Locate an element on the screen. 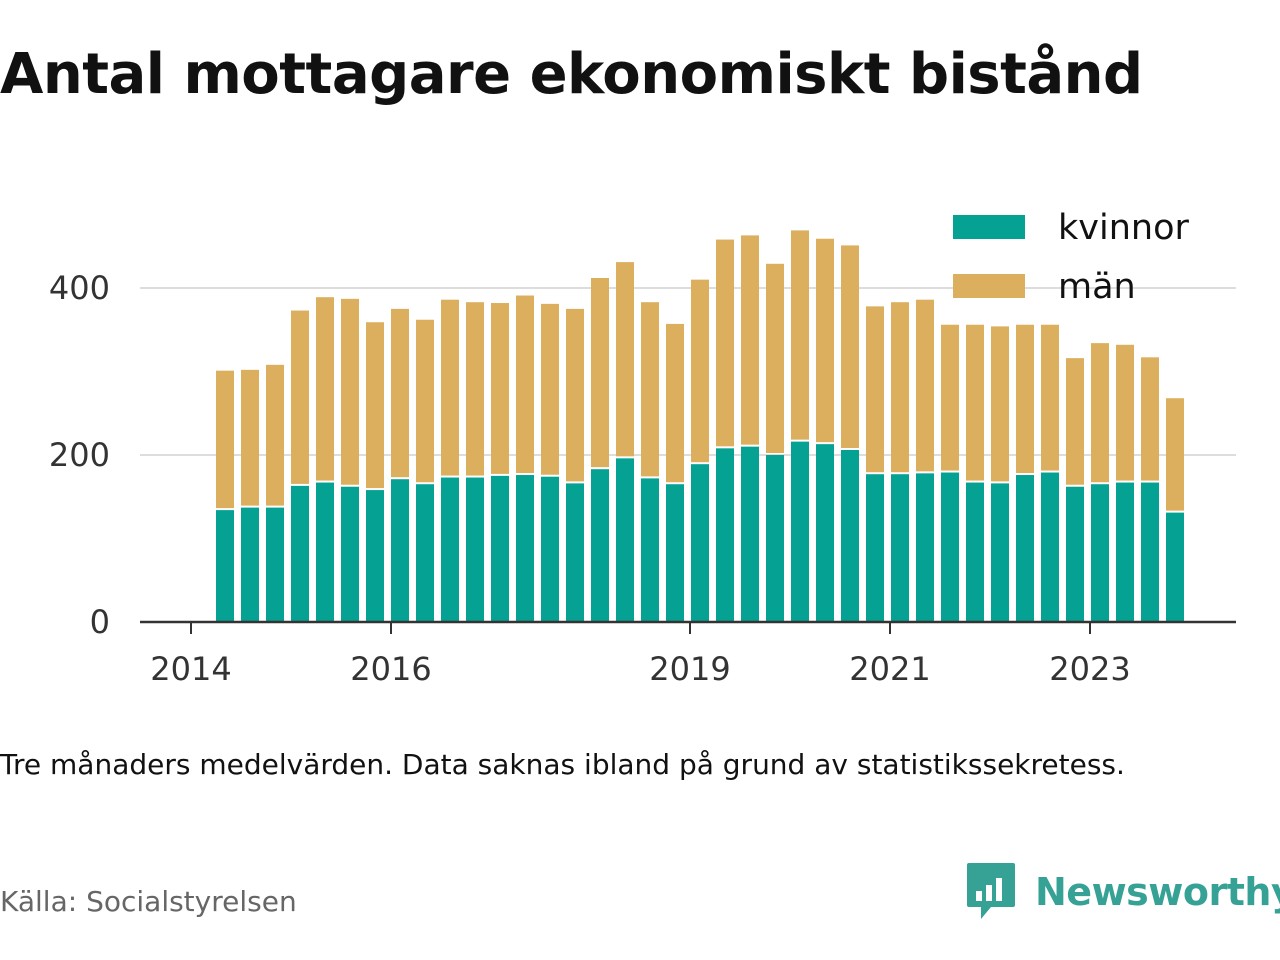 The width and height of the screenshot is (1280, 960). y-tick-label: 200 is located at coordinates (79, 455).